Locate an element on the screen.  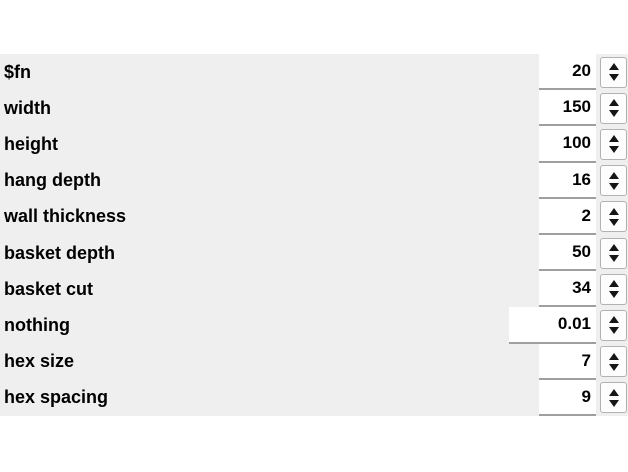
parameter-row: basket cut is located at coordinates (314, 289).